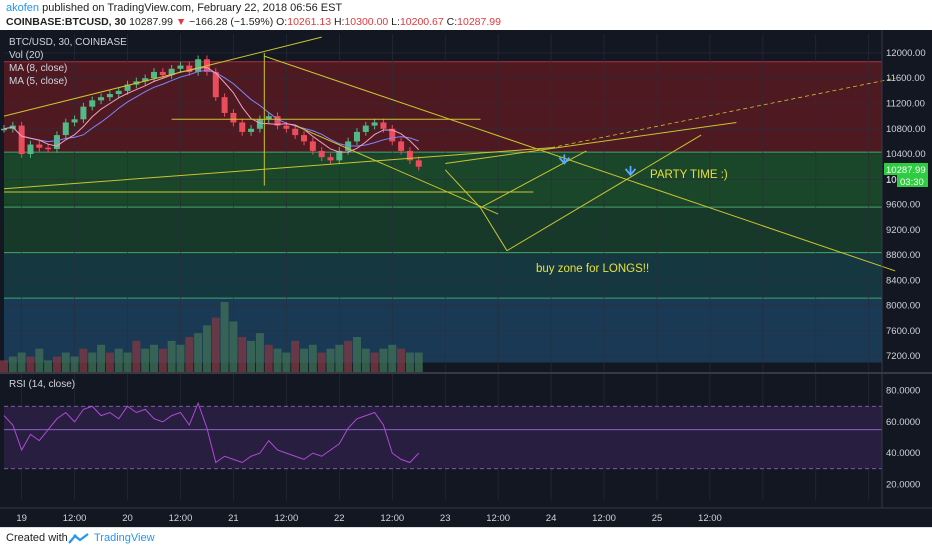  What do you see at coordinates (452, 22) in the screenshot?
I see `close-label: C:` at bounding box center [452, 22].